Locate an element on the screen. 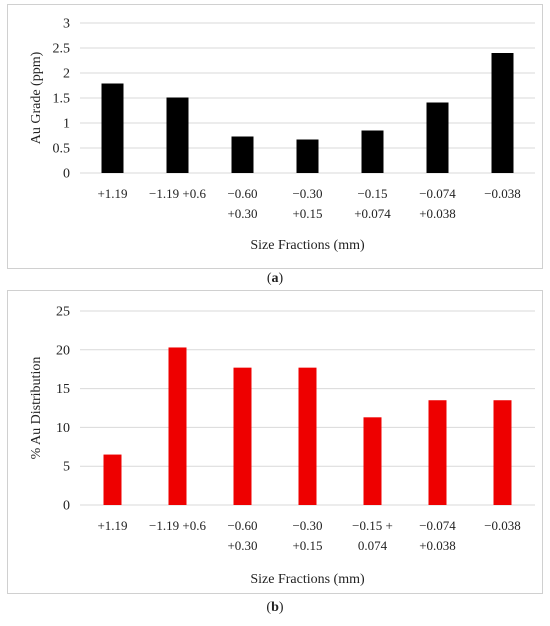 The height and width of the screenshot is (626, 550). chart-a-y-tick-label: 1 is located at coordinates (66, 124).